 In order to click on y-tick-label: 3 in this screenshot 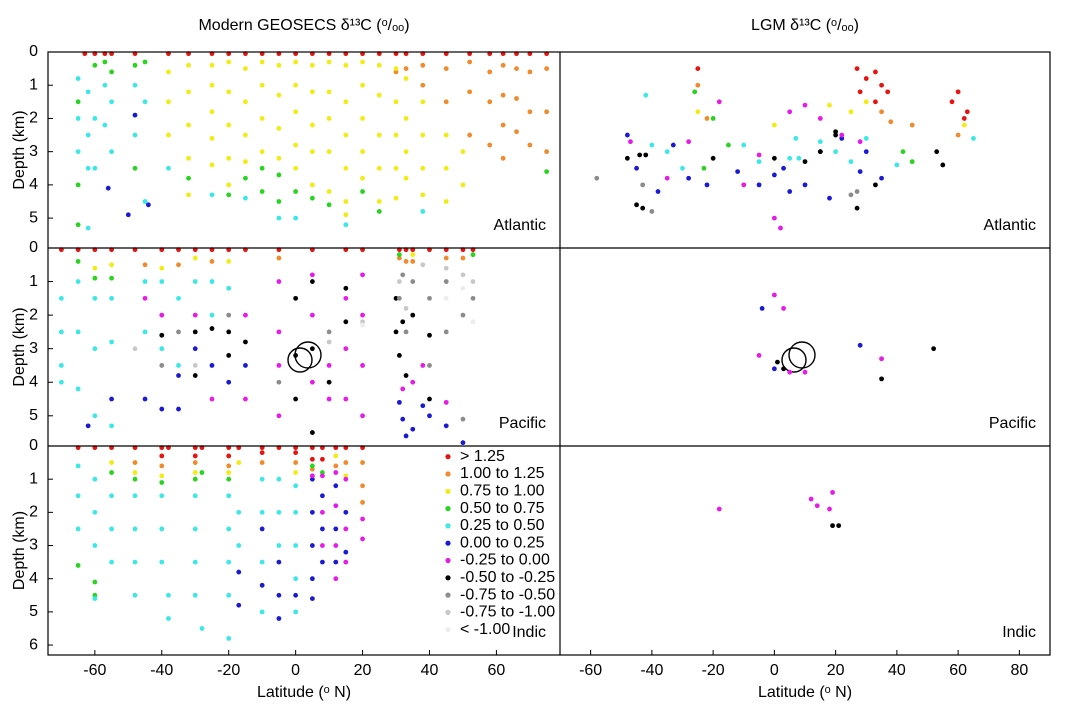, I will do `click(33, 151)`.